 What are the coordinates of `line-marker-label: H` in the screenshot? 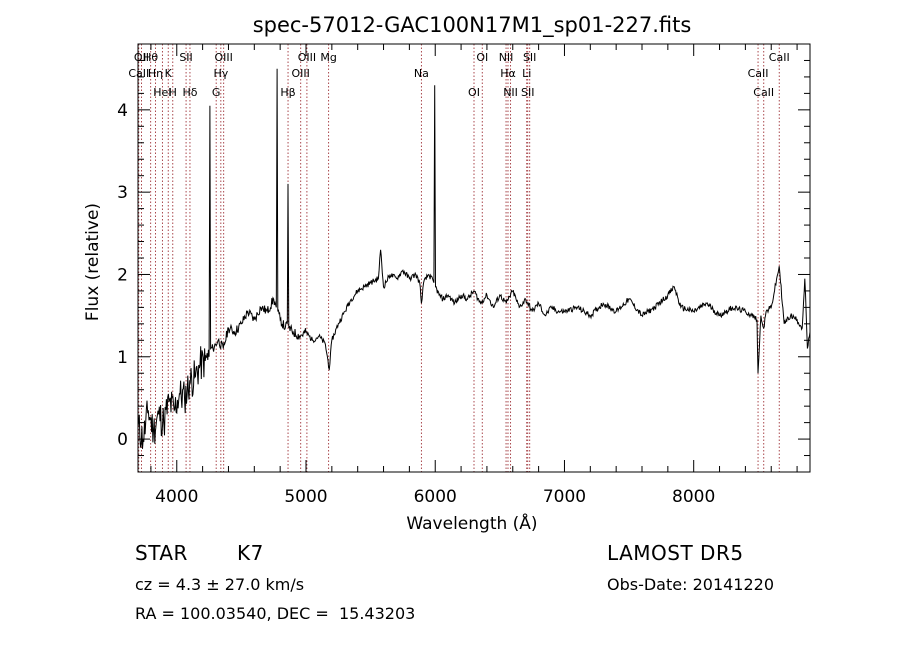 It's located at (173, 92).